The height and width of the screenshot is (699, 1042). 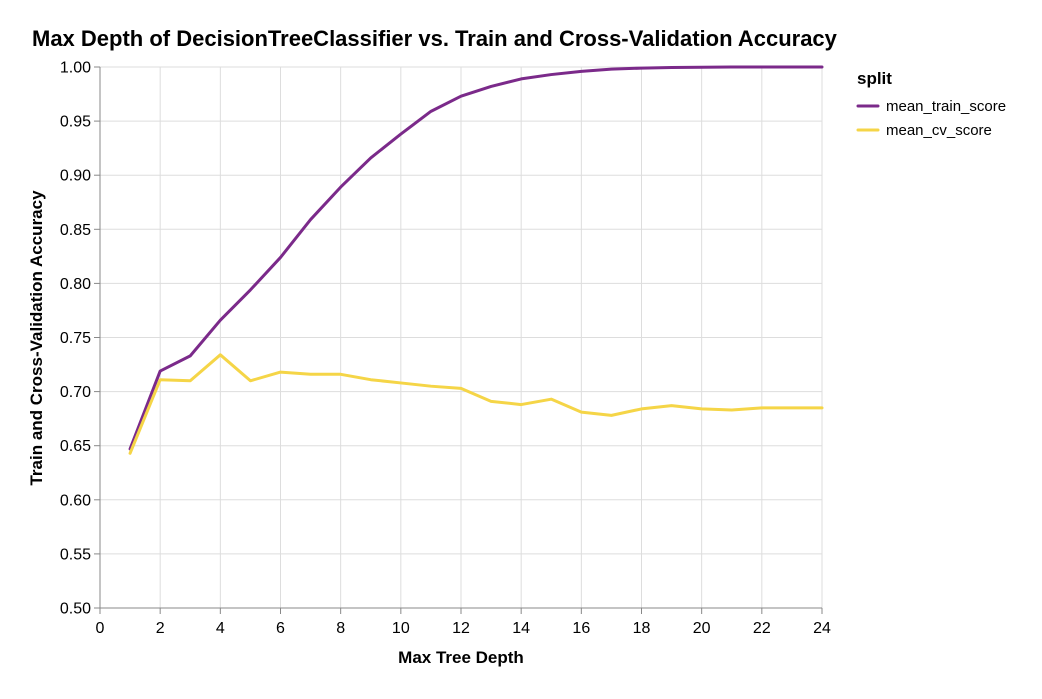 What do you see at coordinates (100, 628) in the screenshot?
I see `x-tick-label: 0` at bounding box center [100, 628].